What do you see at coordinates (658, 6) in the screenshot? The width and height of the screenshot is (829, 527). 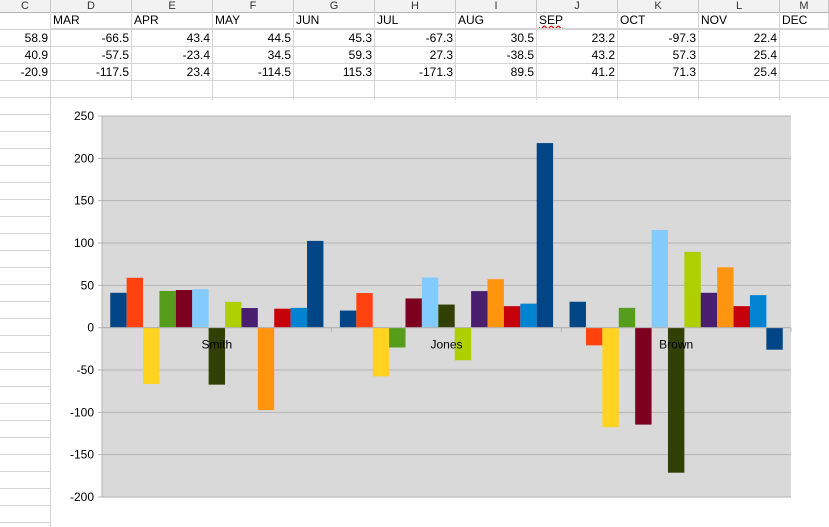 I see `column-header-k: K` at bounding box center [658, 6].